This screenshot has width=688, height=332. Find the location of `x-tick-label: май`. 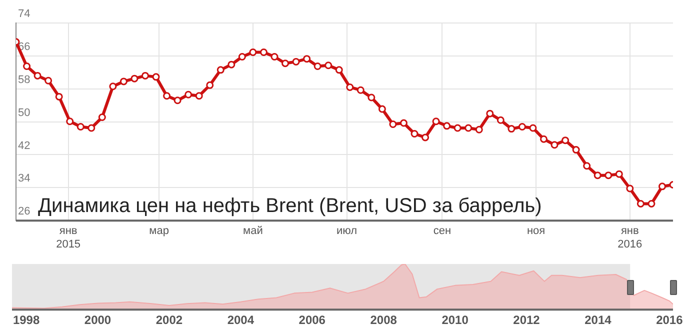

x-tick-label: май is located at coordinates (253, 231).